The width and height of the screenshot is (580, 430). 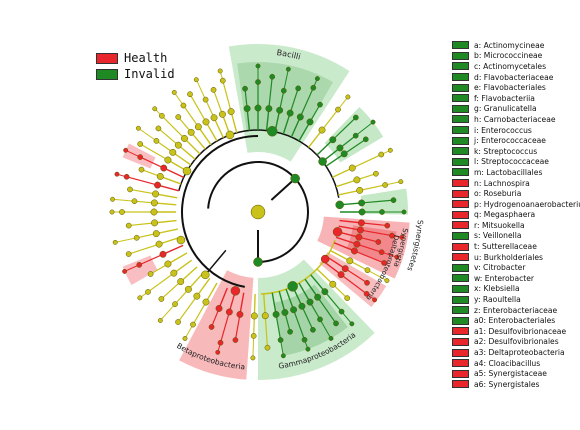 What do you see at coordinates (516, 331) in the screenshot?
I see `key-legend-item: a1: Desulfovibrionaceae` at bounding box center [516, 331].